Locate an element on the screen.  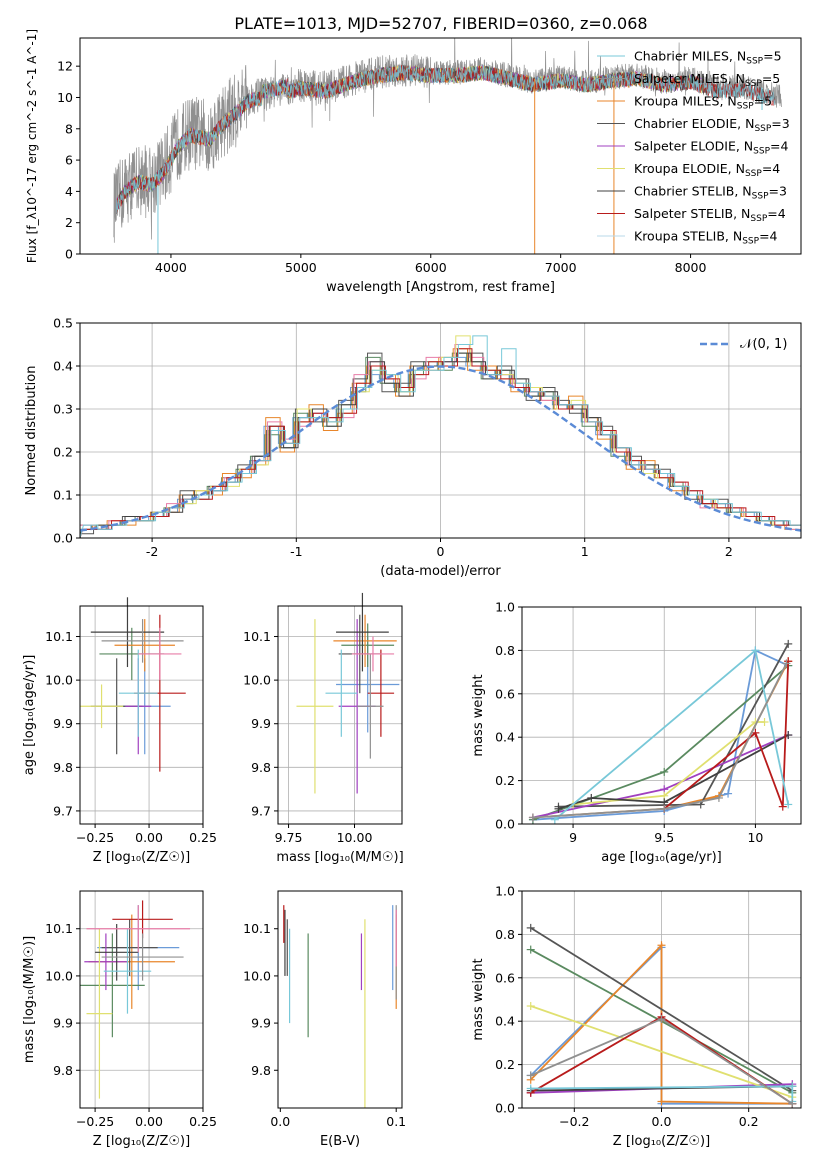
y-tick-label: 2 is located at coordinates (69, 222).